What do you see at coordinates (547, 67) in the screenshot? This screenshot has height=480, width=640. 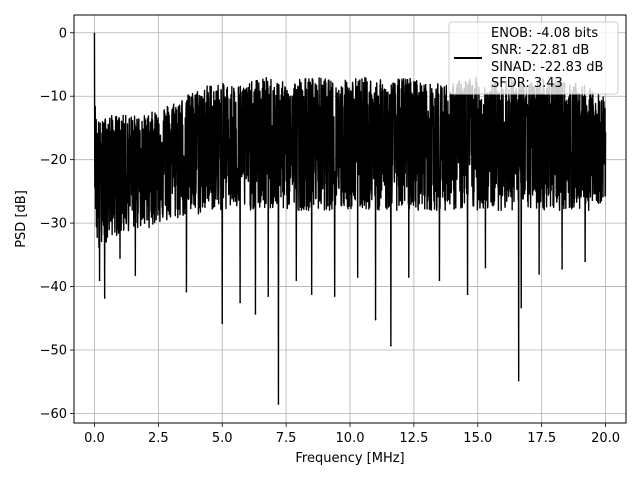 I see `legend-line-sinad: SINAD: -22.83 dB` at bounding box center [547, 67].